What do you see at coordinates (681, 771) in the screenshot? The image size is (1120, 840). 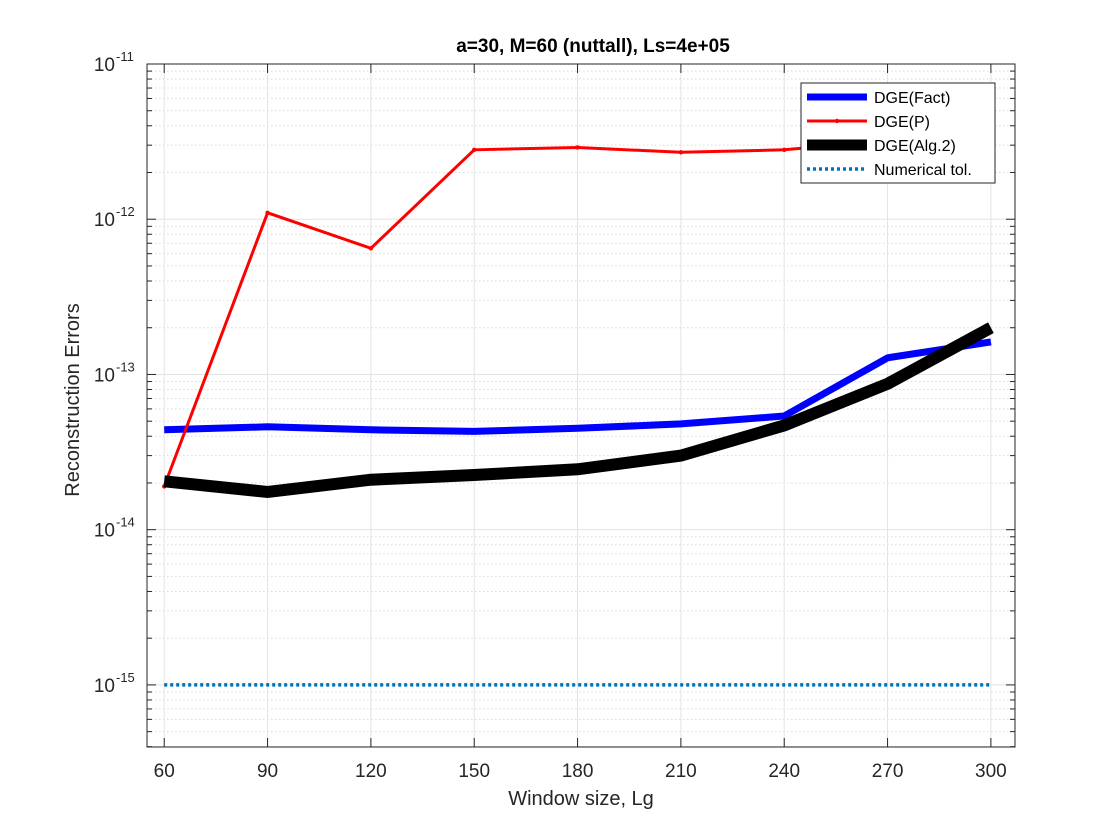 I see `x-tick-label: 210` at bounding box center [681, 771].